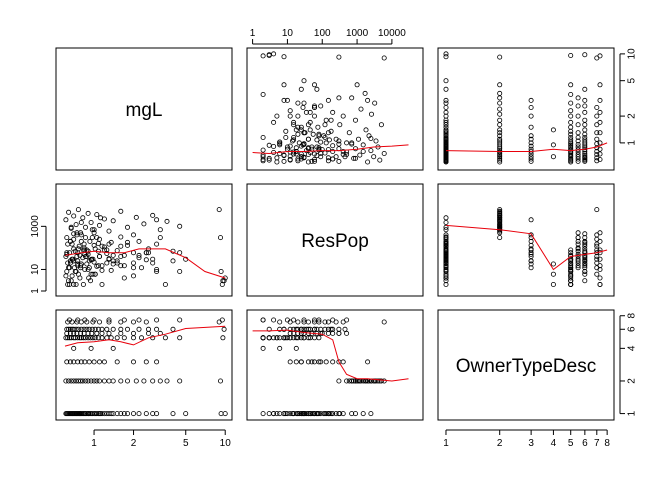 Image resolution: width=672 pixels, height=480 pixels. Describe the element at coordinates (288, 33) in the screenshot. I see `tick-label-top-res-pop: 10` at that location.